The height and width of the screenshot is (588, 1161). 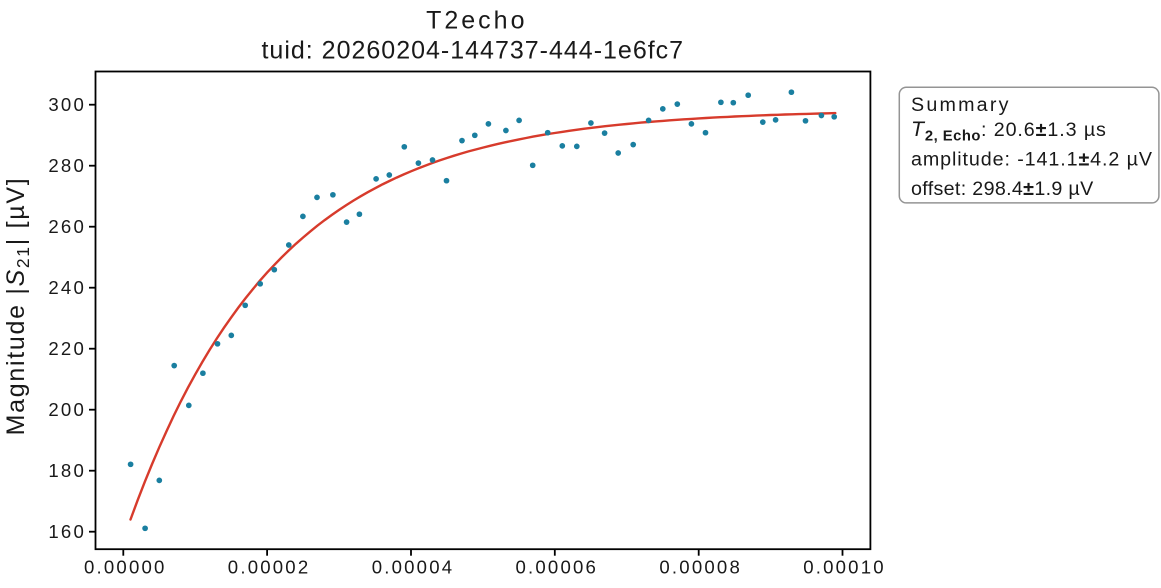 I want to click on svg-text: offset: 298.4±1.9 µV, so click(x=1002, y=189).